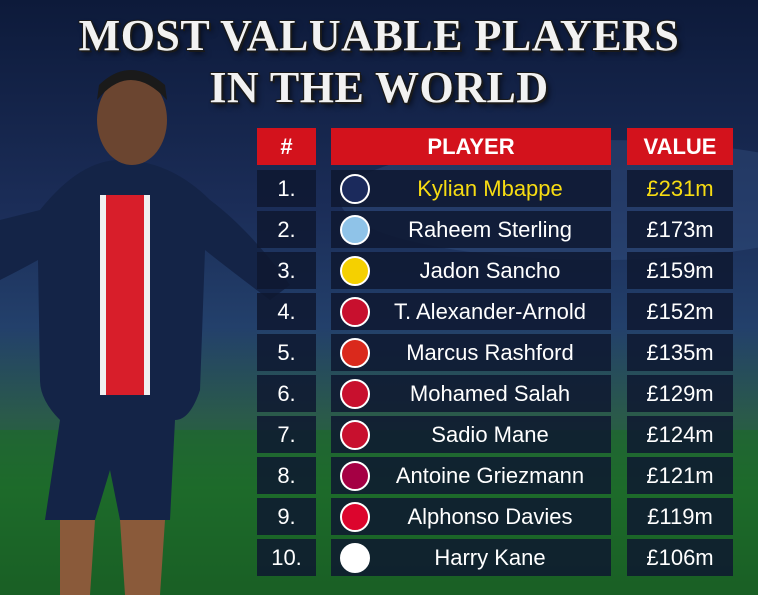 The image size is (758, 595). Describe the element at coordinates (680, 516) in the screenshot. I see `value-cell: £119m` at that location.